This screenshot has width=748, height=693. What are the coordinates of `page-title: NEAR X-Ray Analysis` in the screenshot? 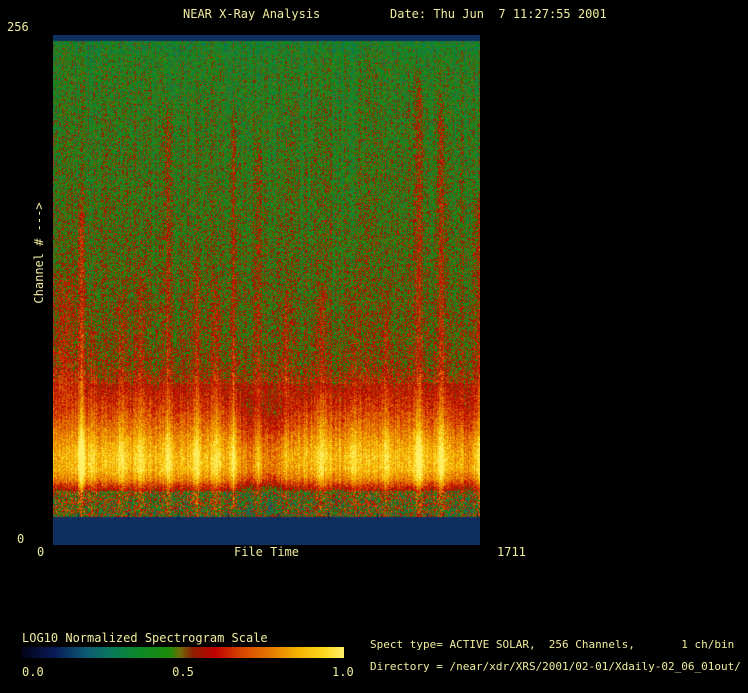 It's located at (252, 14).